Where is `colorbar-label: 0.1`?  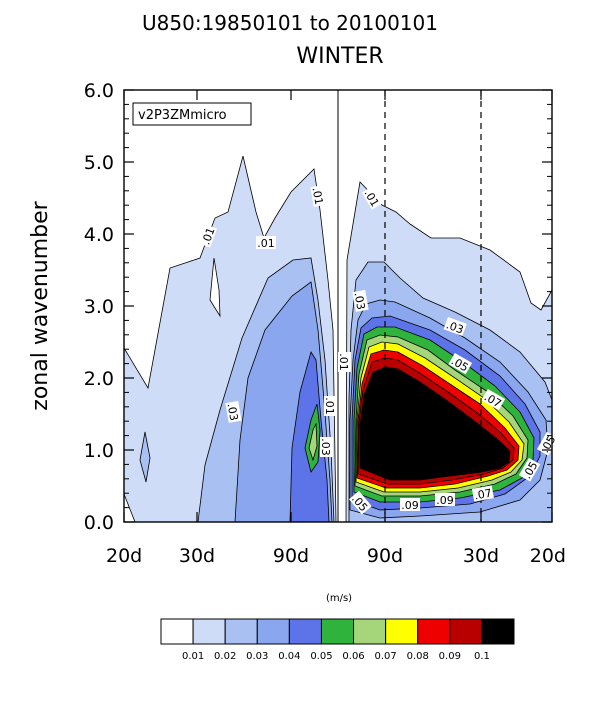
colorbar-label: 0.1 is located at coordinates (482, 656).